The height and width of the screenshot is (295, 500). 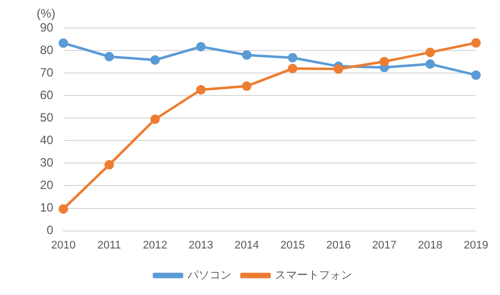 What do you see at coordinates (476, 245) in the screenshot?
I see `x-tick-label: 2019` at bounding box center [476, 245].